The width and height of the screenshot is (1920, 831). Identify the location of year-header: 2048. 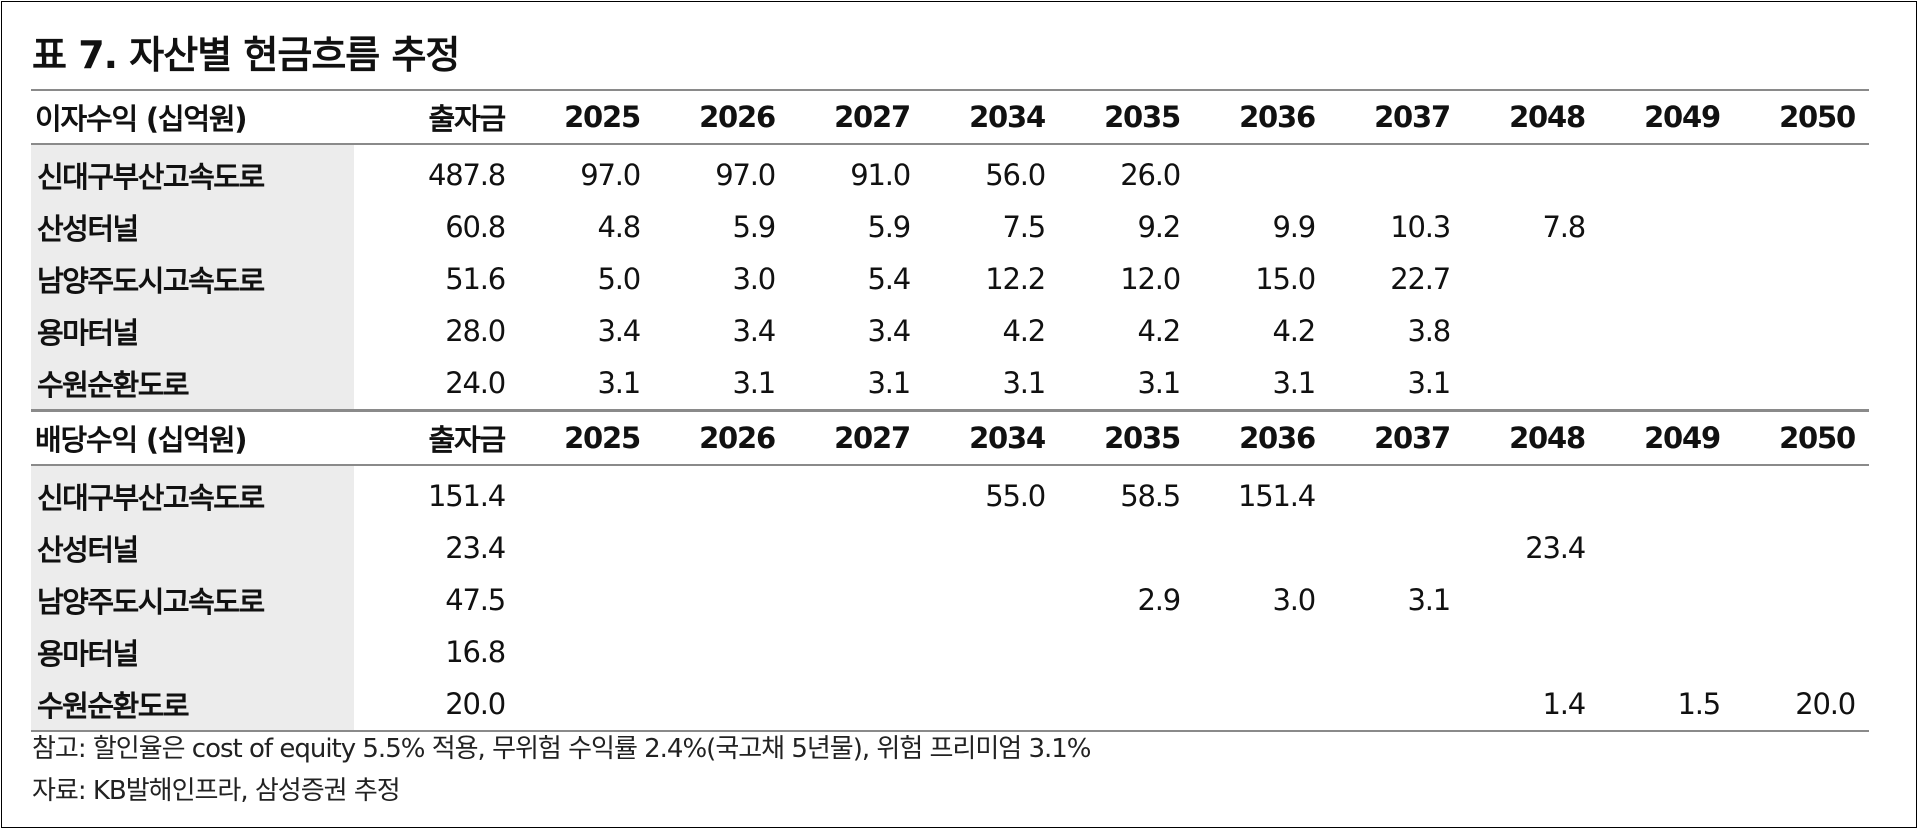
(1531, 117).